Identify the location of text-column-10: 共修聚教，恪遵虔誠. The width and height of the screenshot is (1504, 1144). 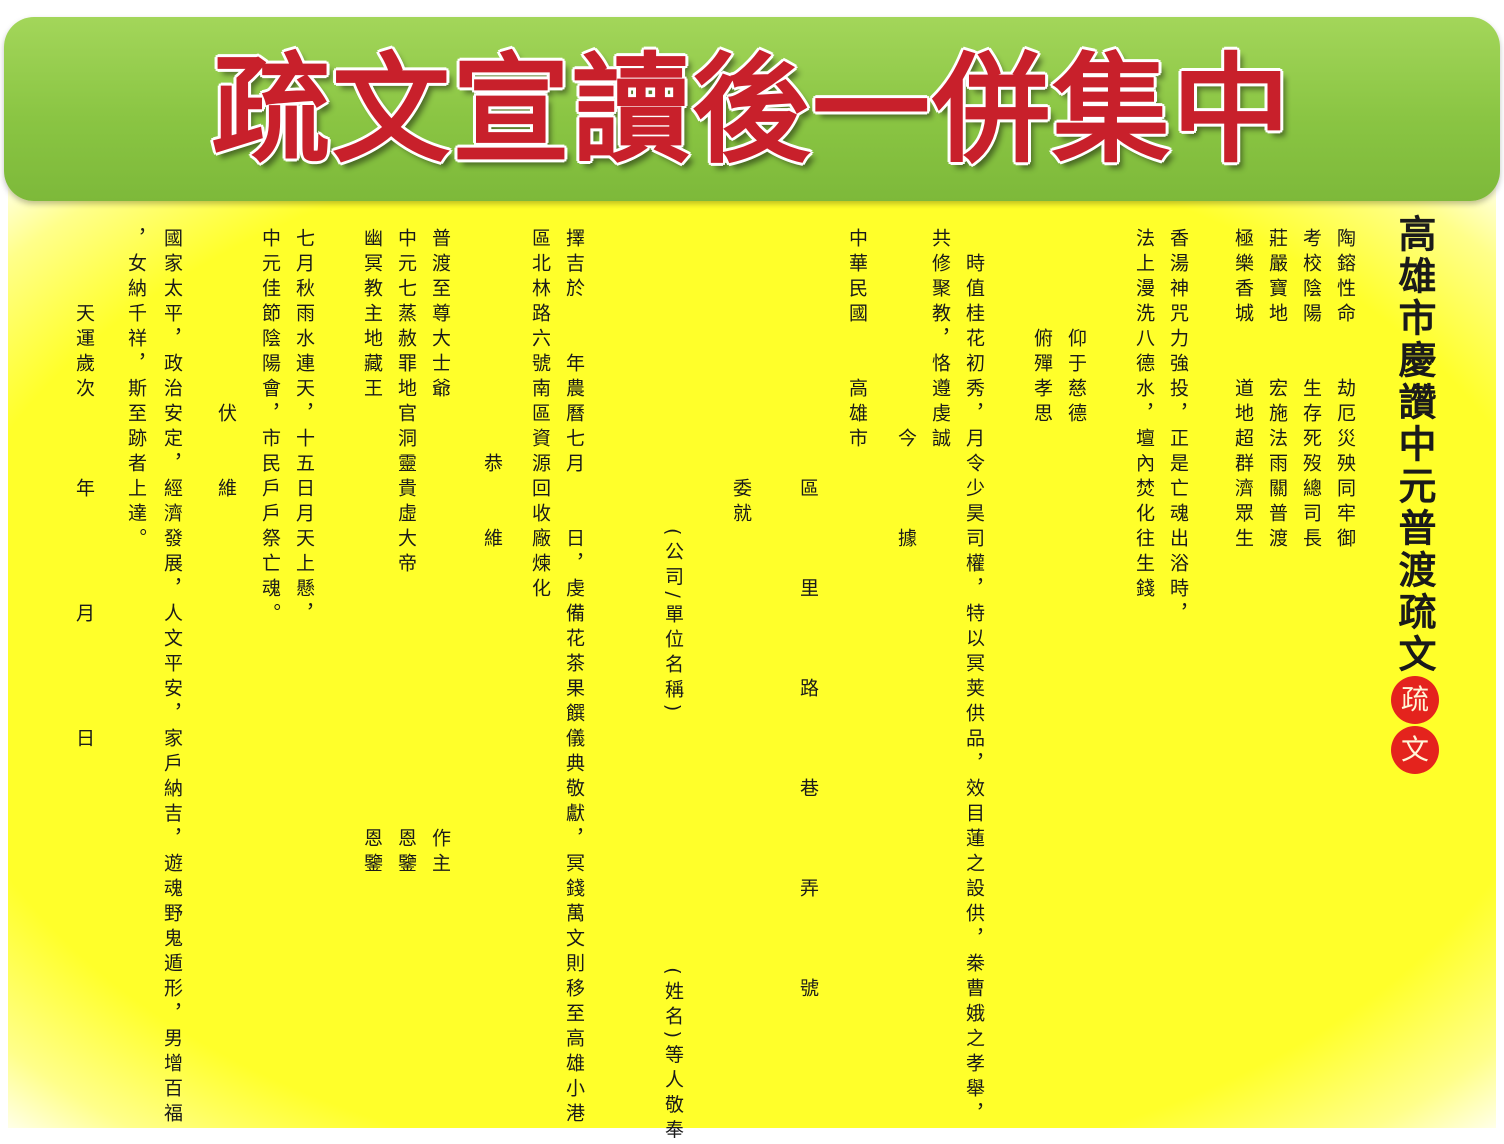
(940, 340).